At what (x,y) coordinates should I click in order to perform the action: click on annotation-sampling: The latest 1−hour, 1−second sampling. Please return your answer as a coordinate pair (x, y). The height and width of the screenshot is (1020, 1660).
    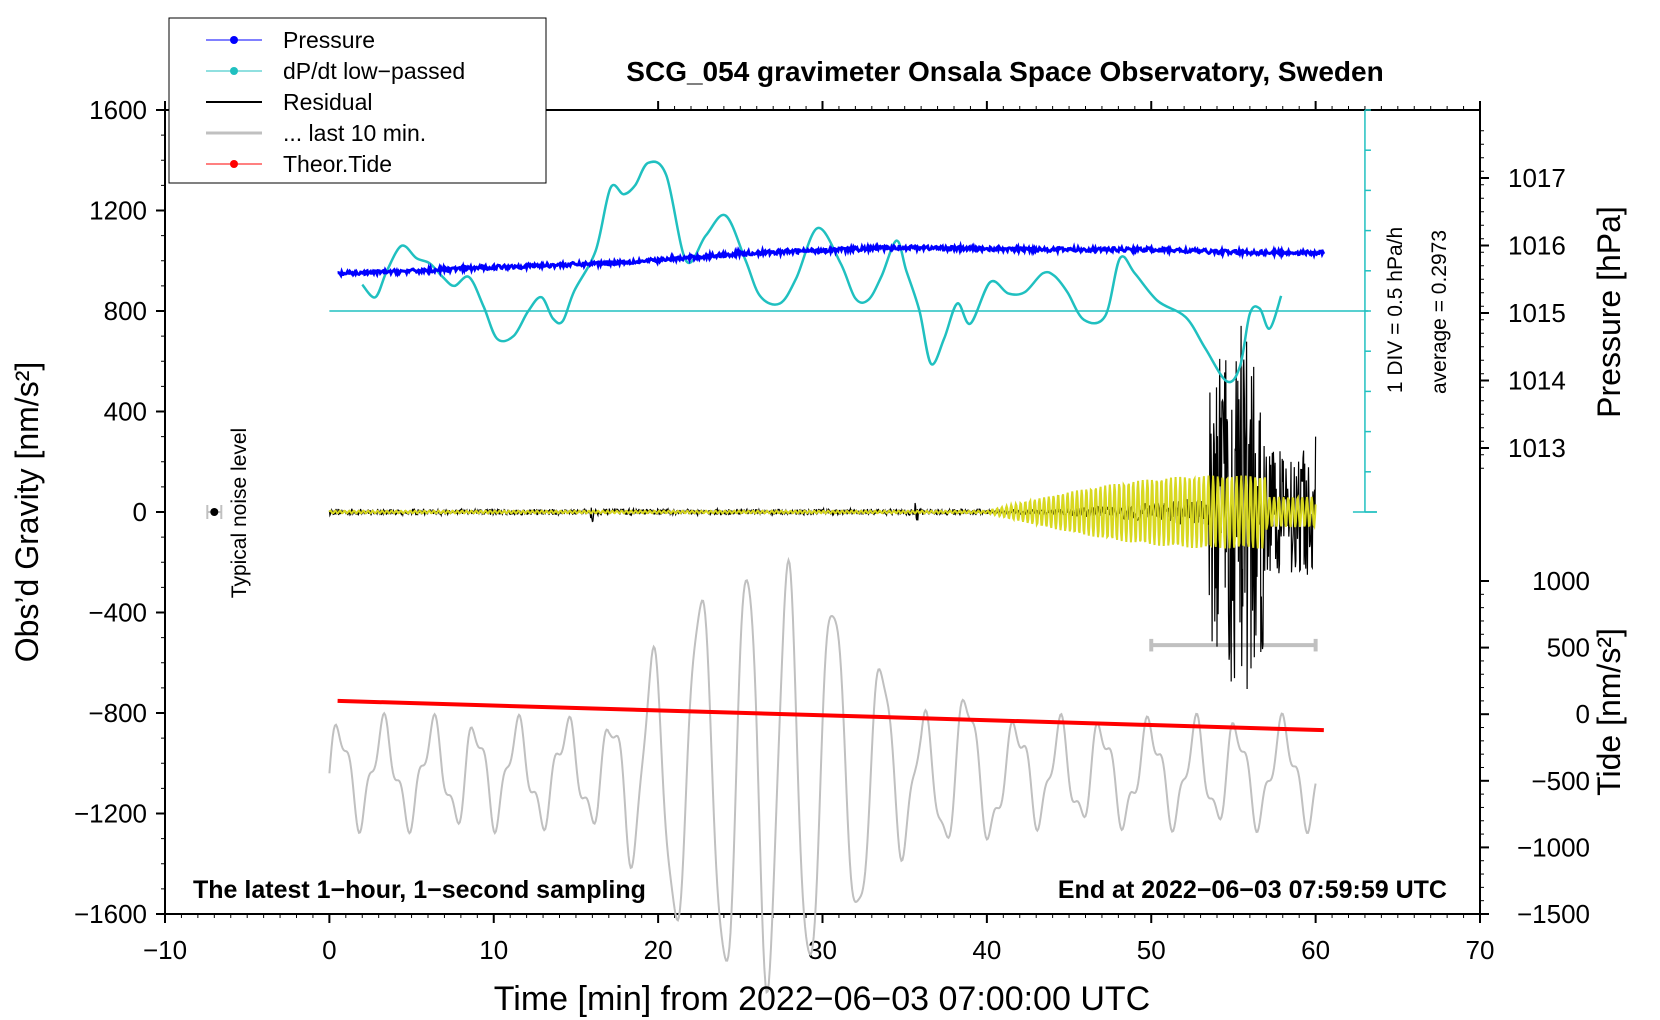
    Looking at the image, I should click on (419, 890).